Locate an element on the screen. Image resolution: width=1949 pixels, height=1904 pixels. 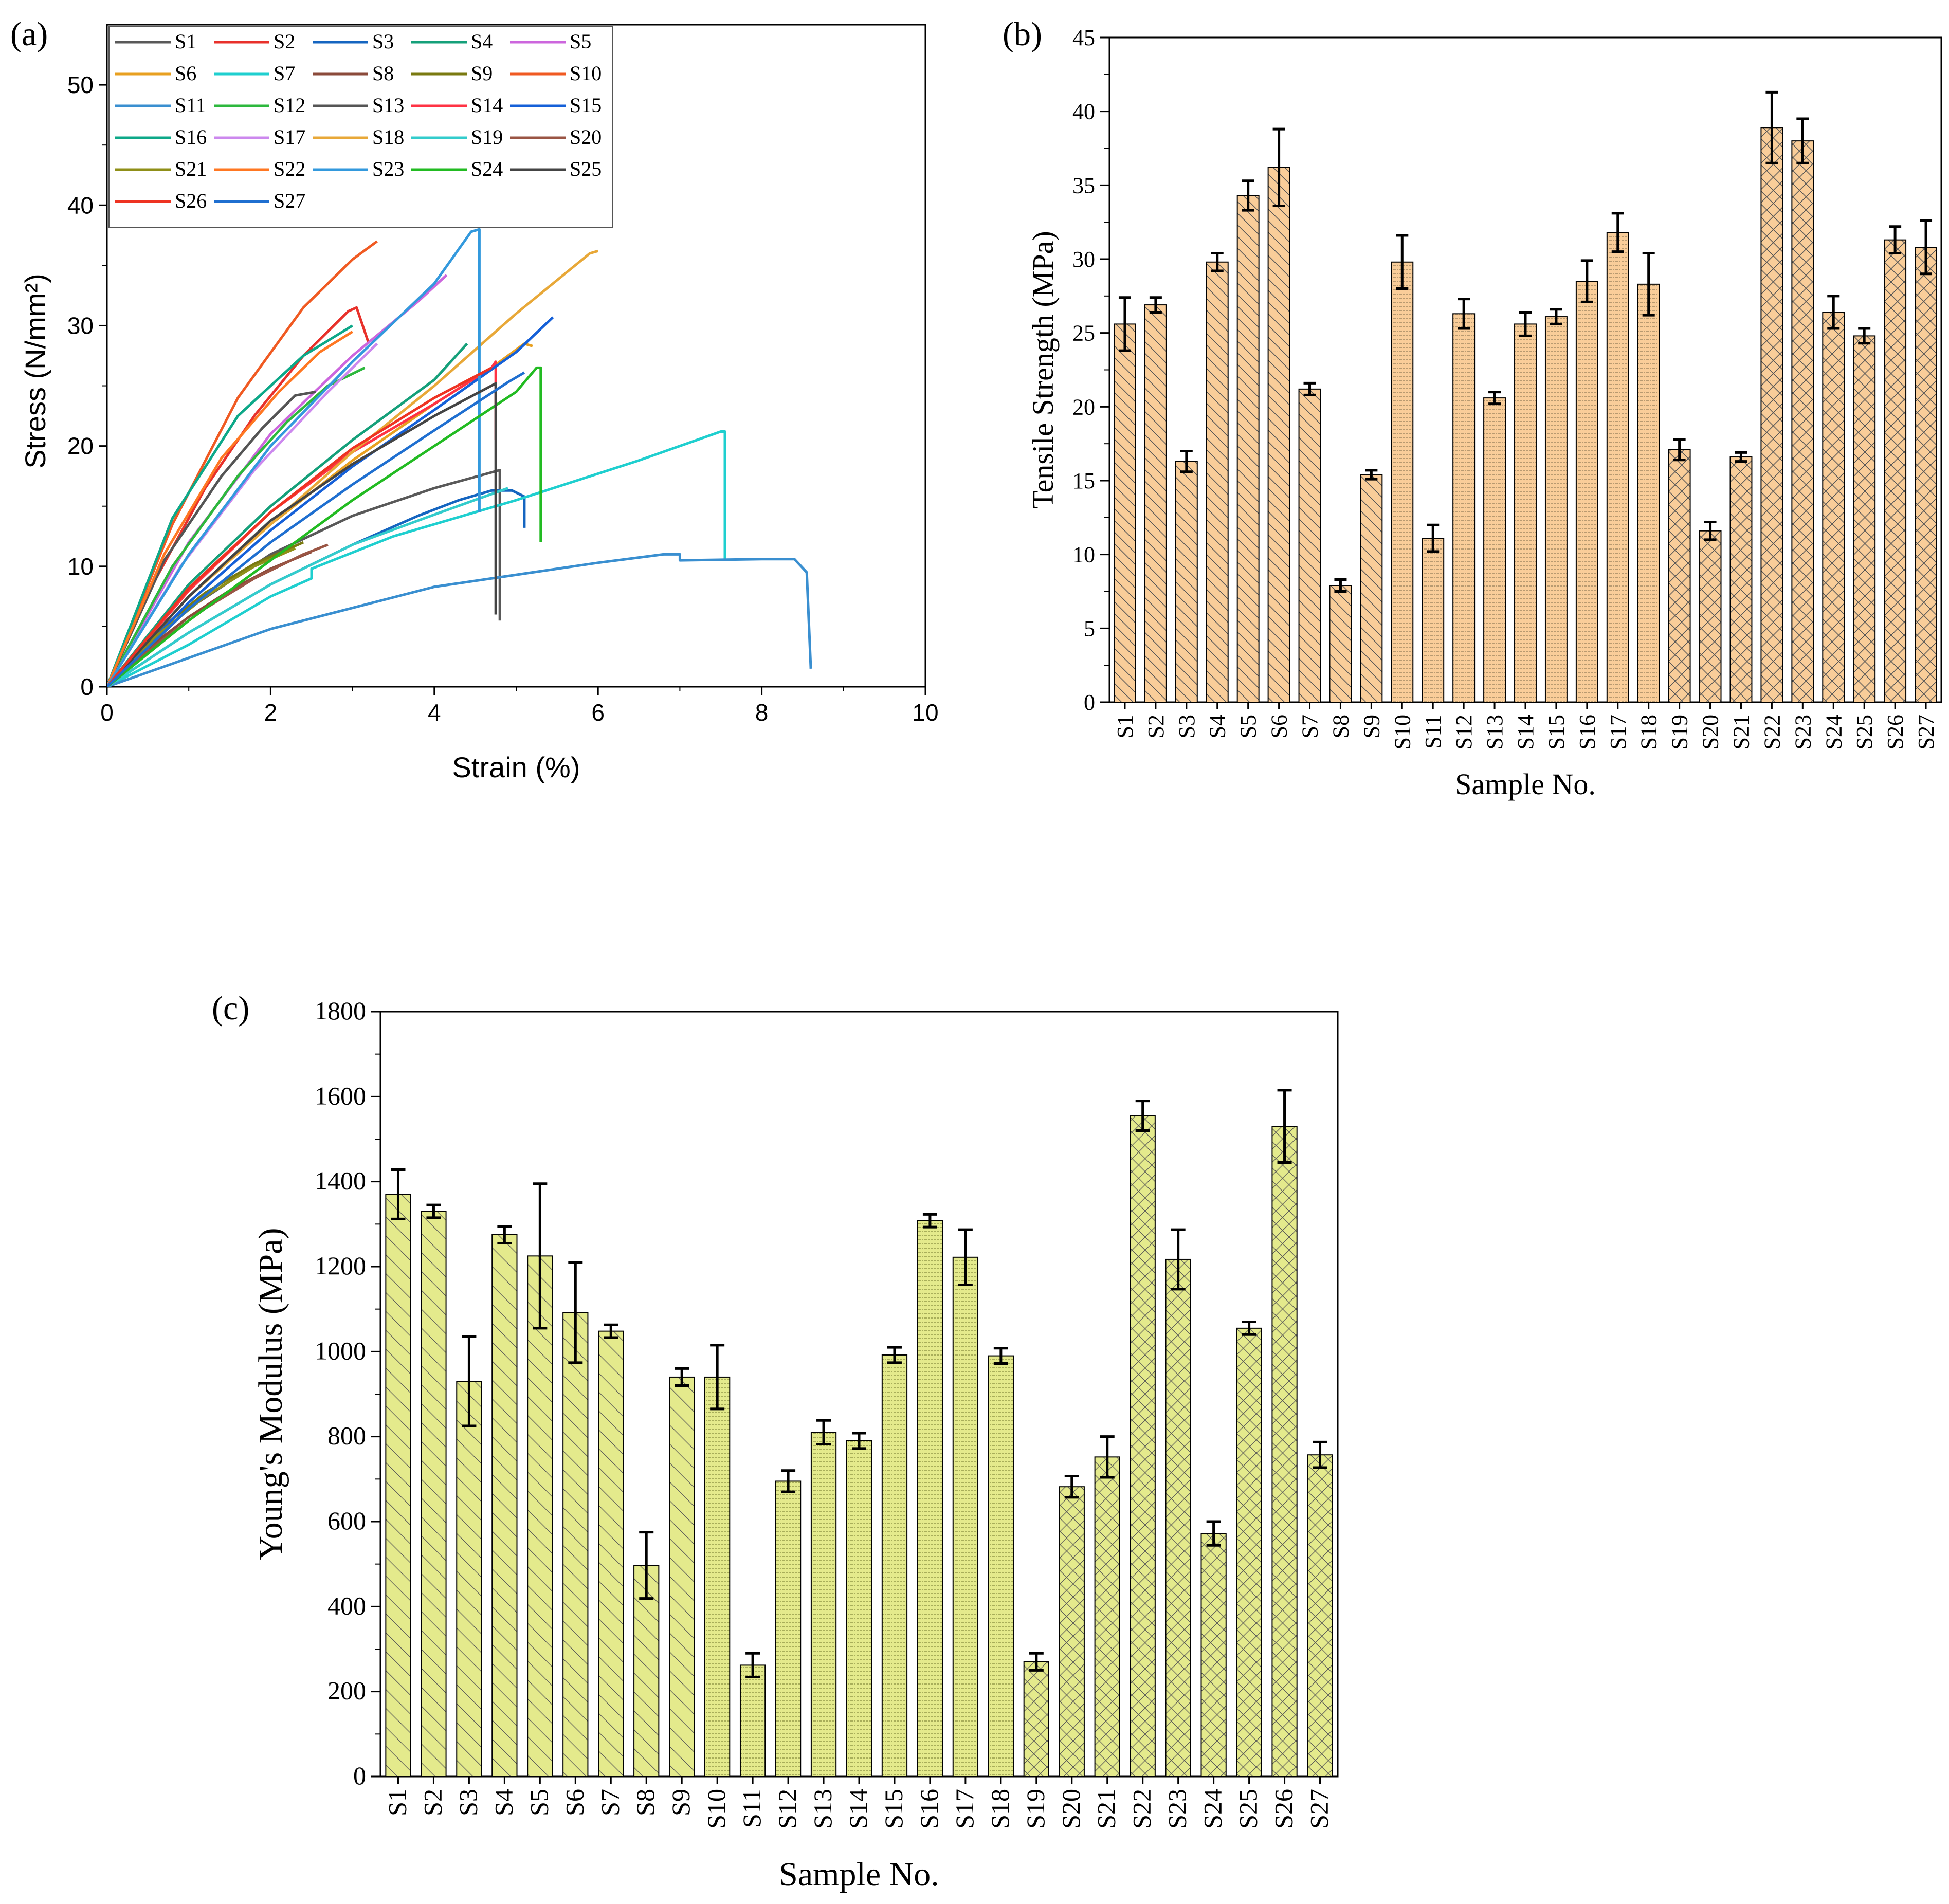
bar-b-s21 is located at coordinates (1741, 579).